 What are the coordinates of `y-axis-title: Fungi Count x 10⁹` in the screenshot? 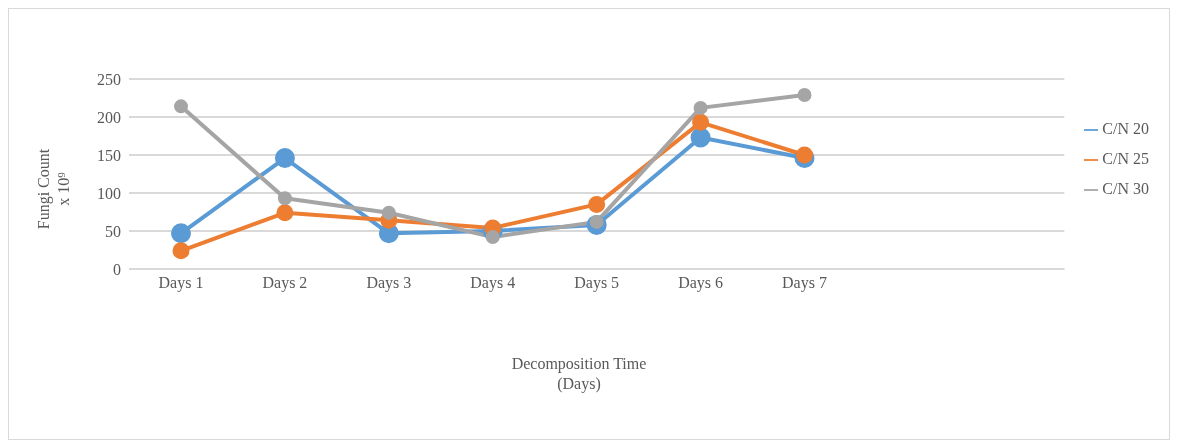 It's located at (53, 189).